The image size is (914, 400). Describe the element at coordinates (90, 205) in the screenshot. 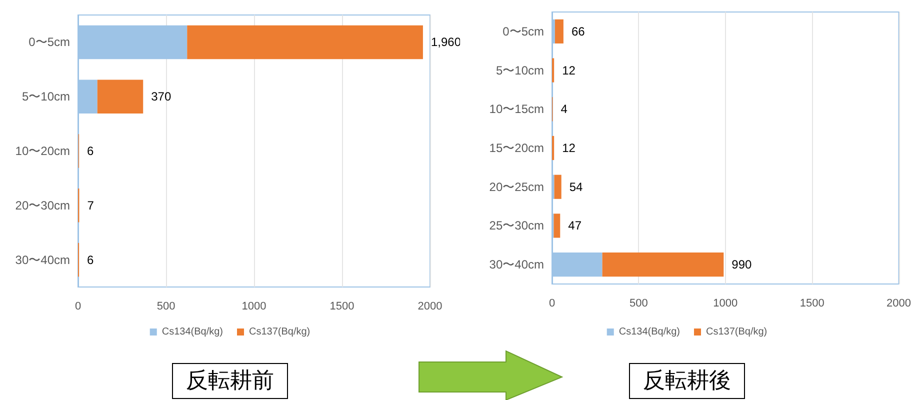

I see `total-label: 7` at that location.